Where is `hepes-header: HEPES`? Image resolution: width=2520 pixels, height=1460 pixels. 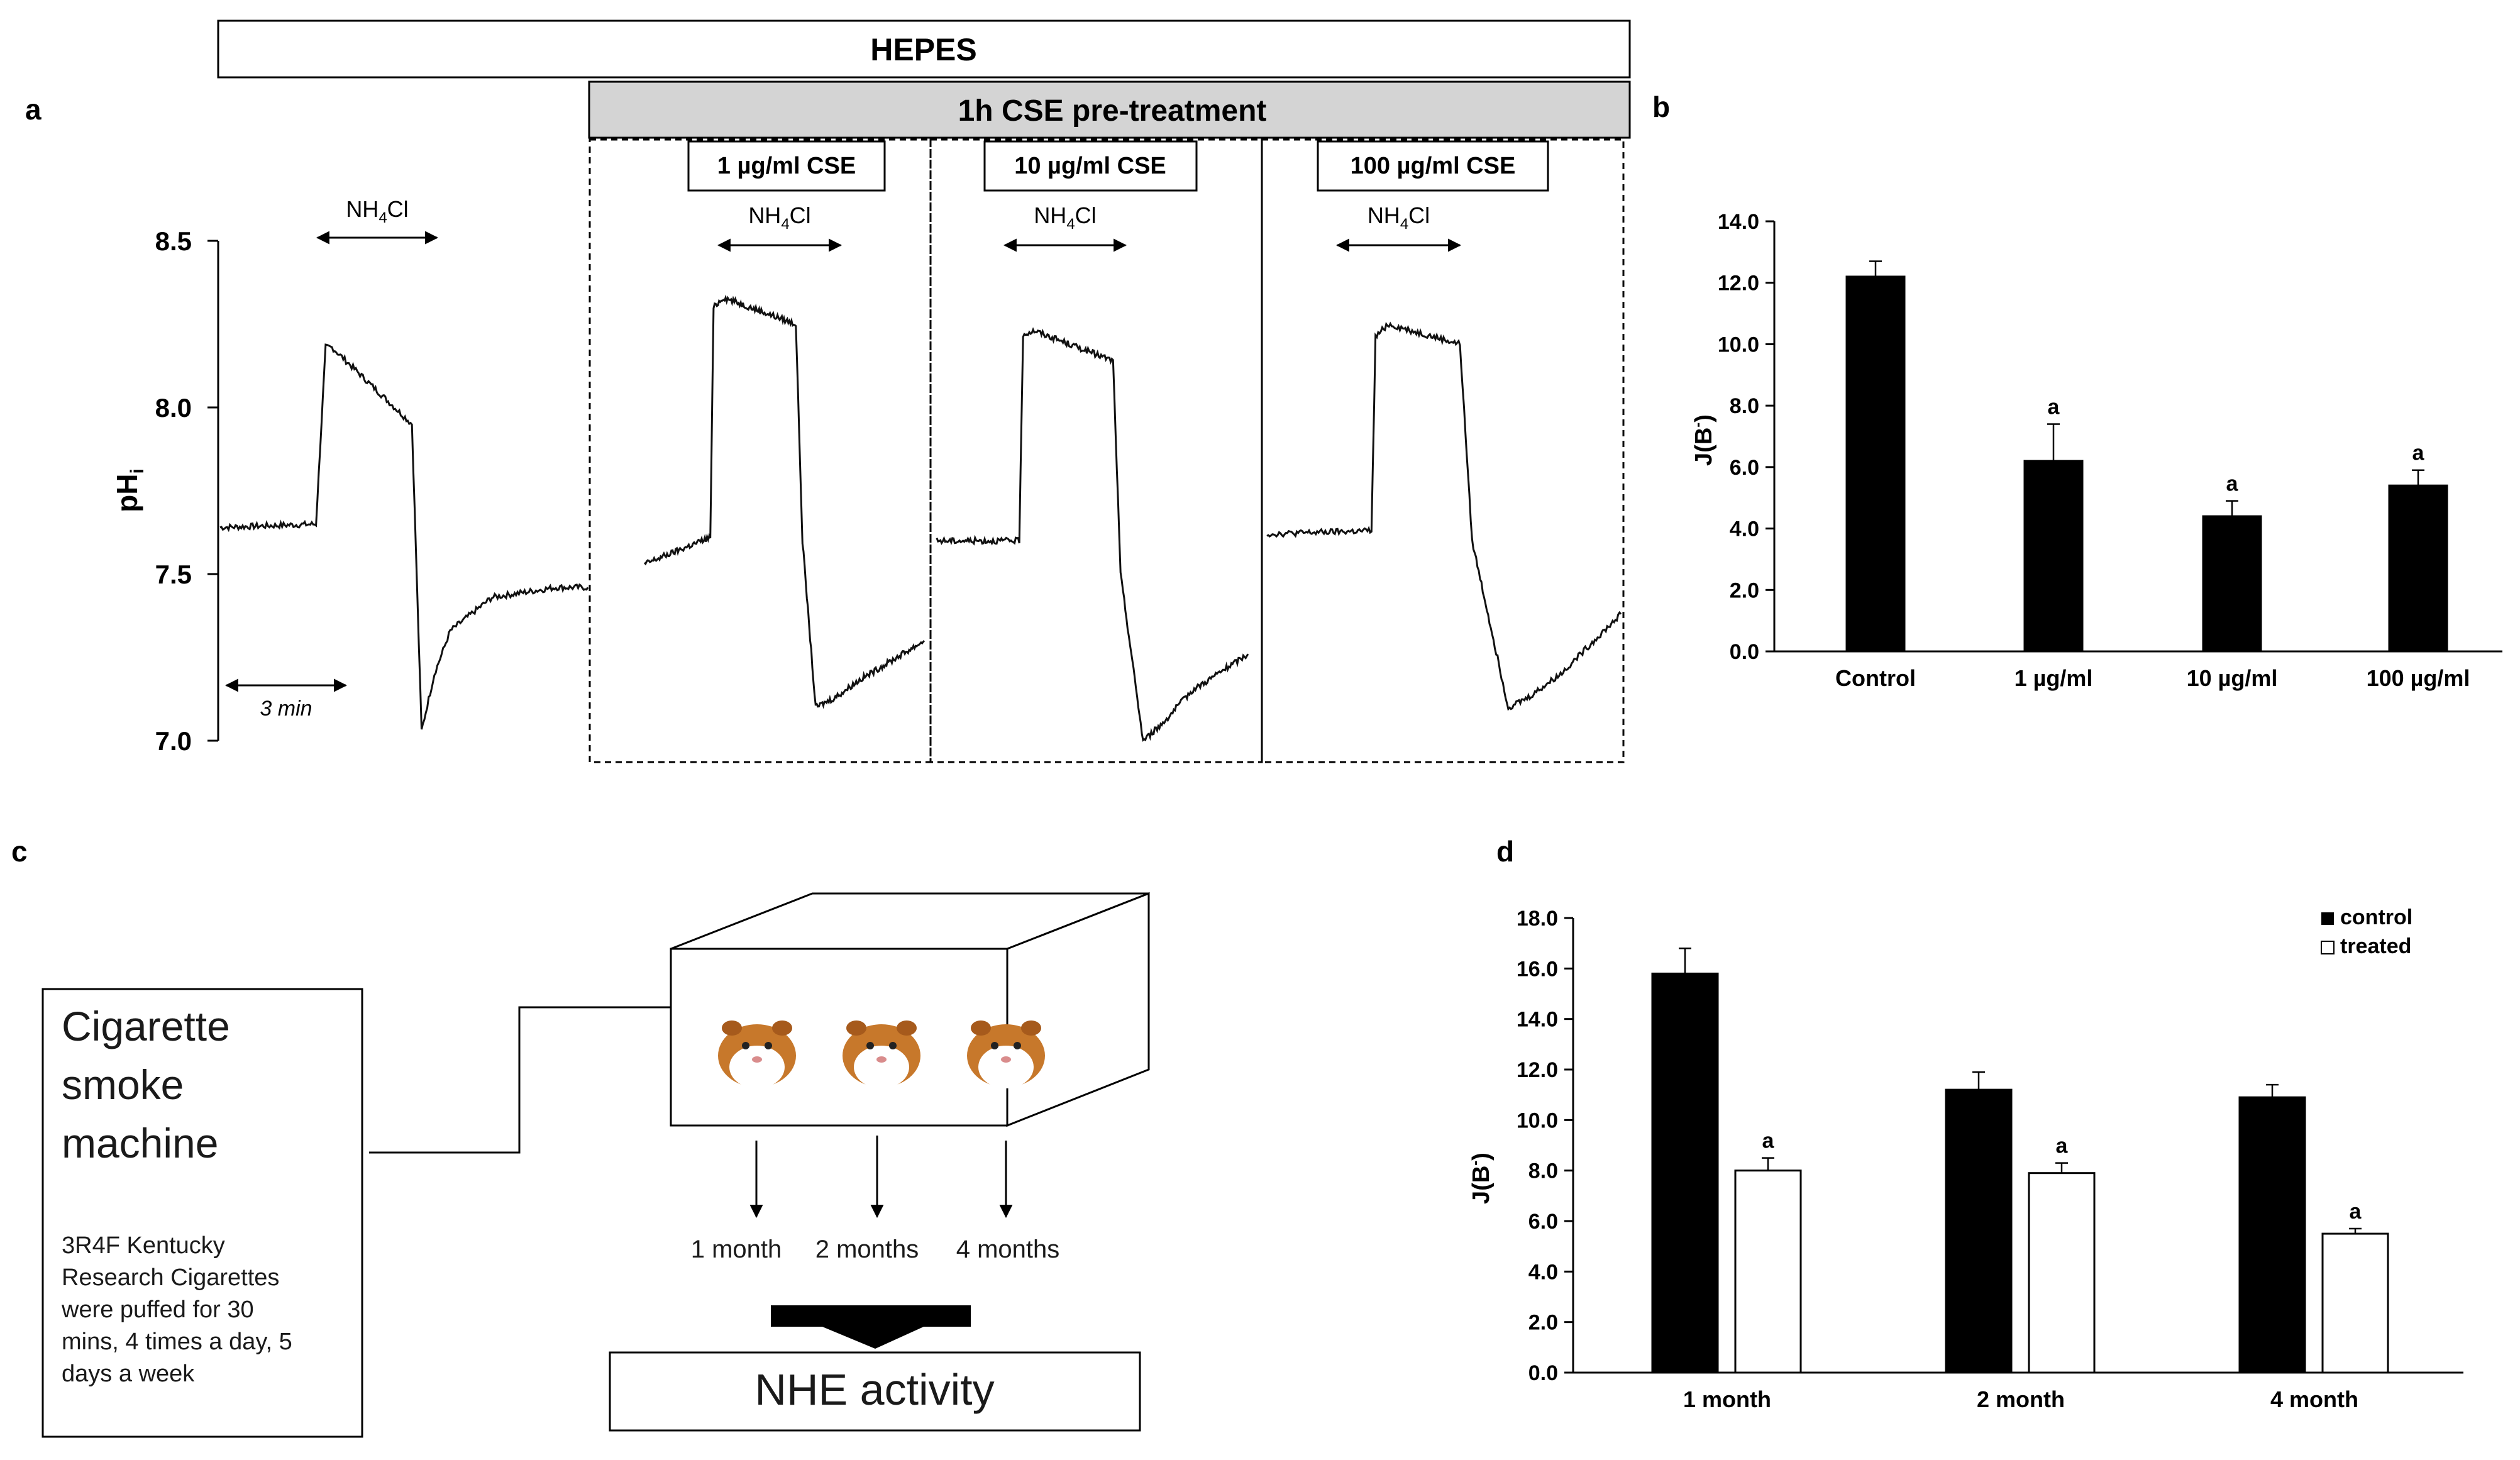 hepes-header: HEPES is located at coordinates (923, 49).